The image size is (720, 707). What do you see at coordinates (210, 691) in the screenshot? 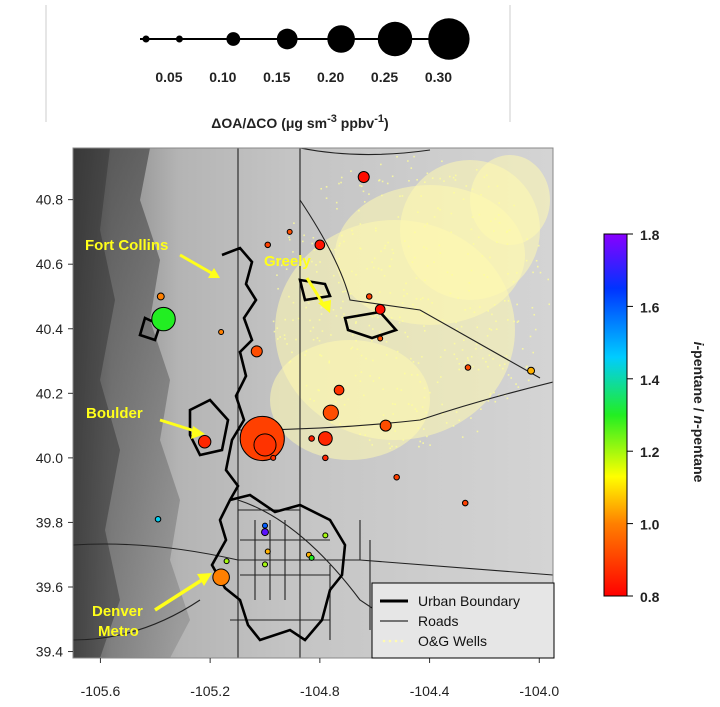
I see `x-tick-label: -105.2` at bounding box center [210, 691].